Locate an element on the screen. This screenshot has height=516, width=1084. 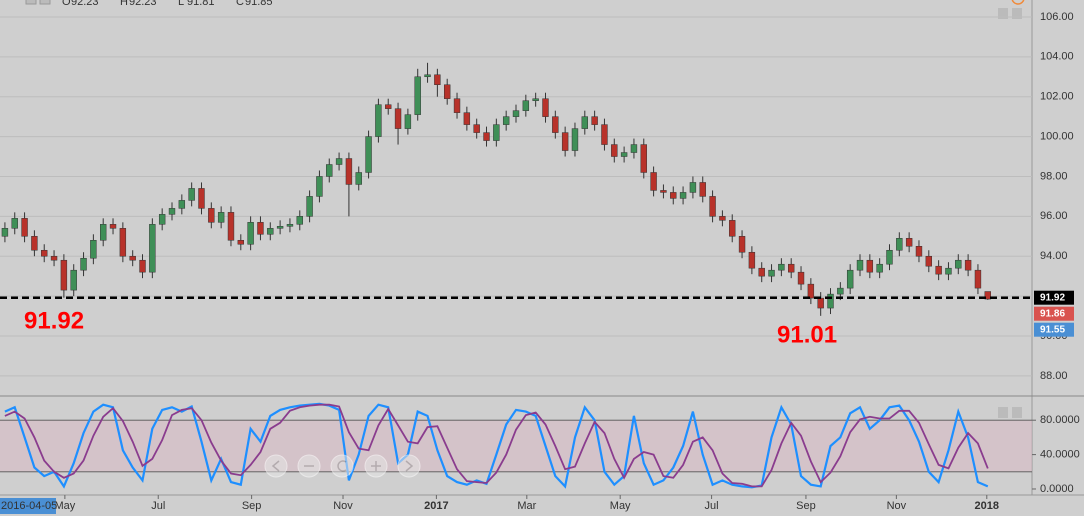
y-tick-label: 96.00 is located at coordinates (1054, 216).